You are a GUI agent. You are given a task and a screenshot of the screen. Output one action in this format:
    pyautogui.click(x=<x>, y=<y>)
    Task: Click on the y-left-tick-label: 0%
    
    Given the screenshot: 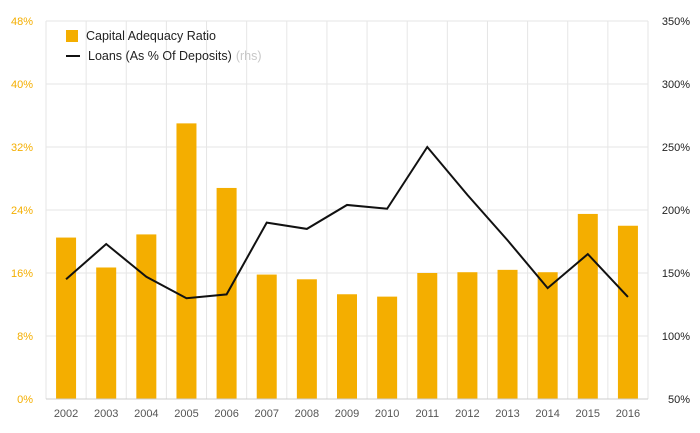 What is the action you would take?
    pyautogui.click(x=25, y=400)
    